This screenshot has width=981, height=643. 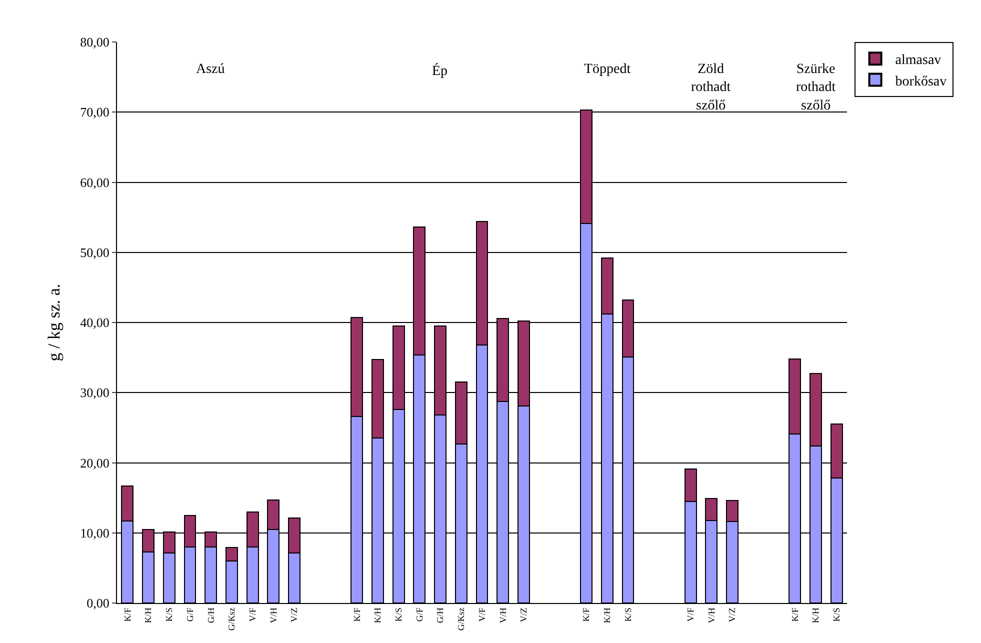 I want to click on y-tick-label: 20,00, so click(x=95, y=462).